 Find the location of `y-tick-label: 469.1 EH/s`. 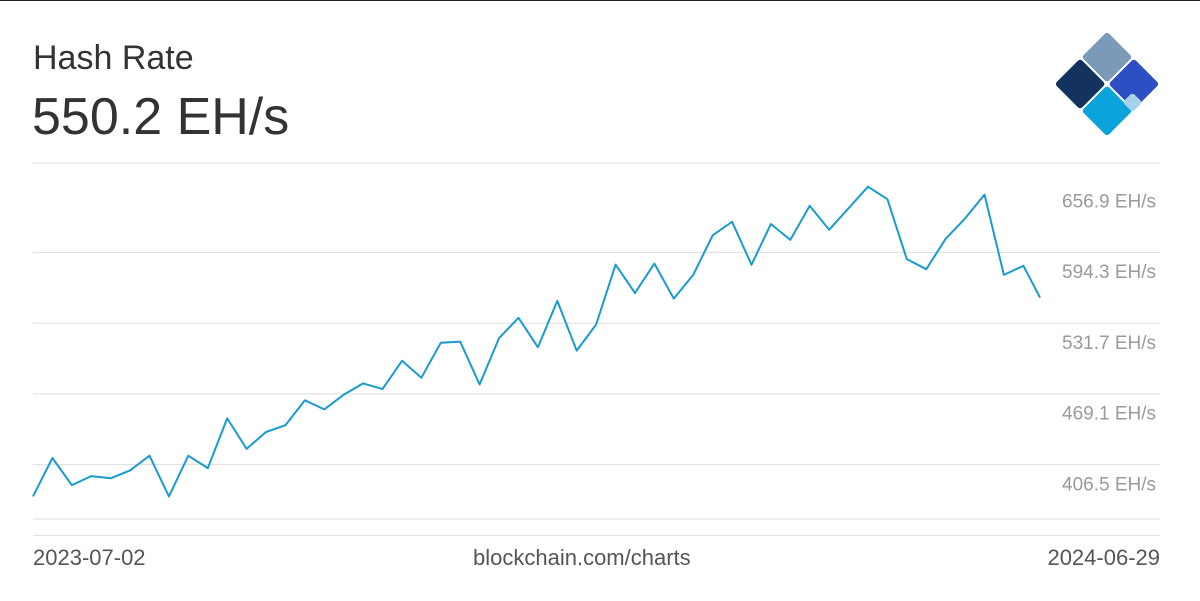

y-tick-label: 469.1 EH/s is located at coordinates (1109, 414).